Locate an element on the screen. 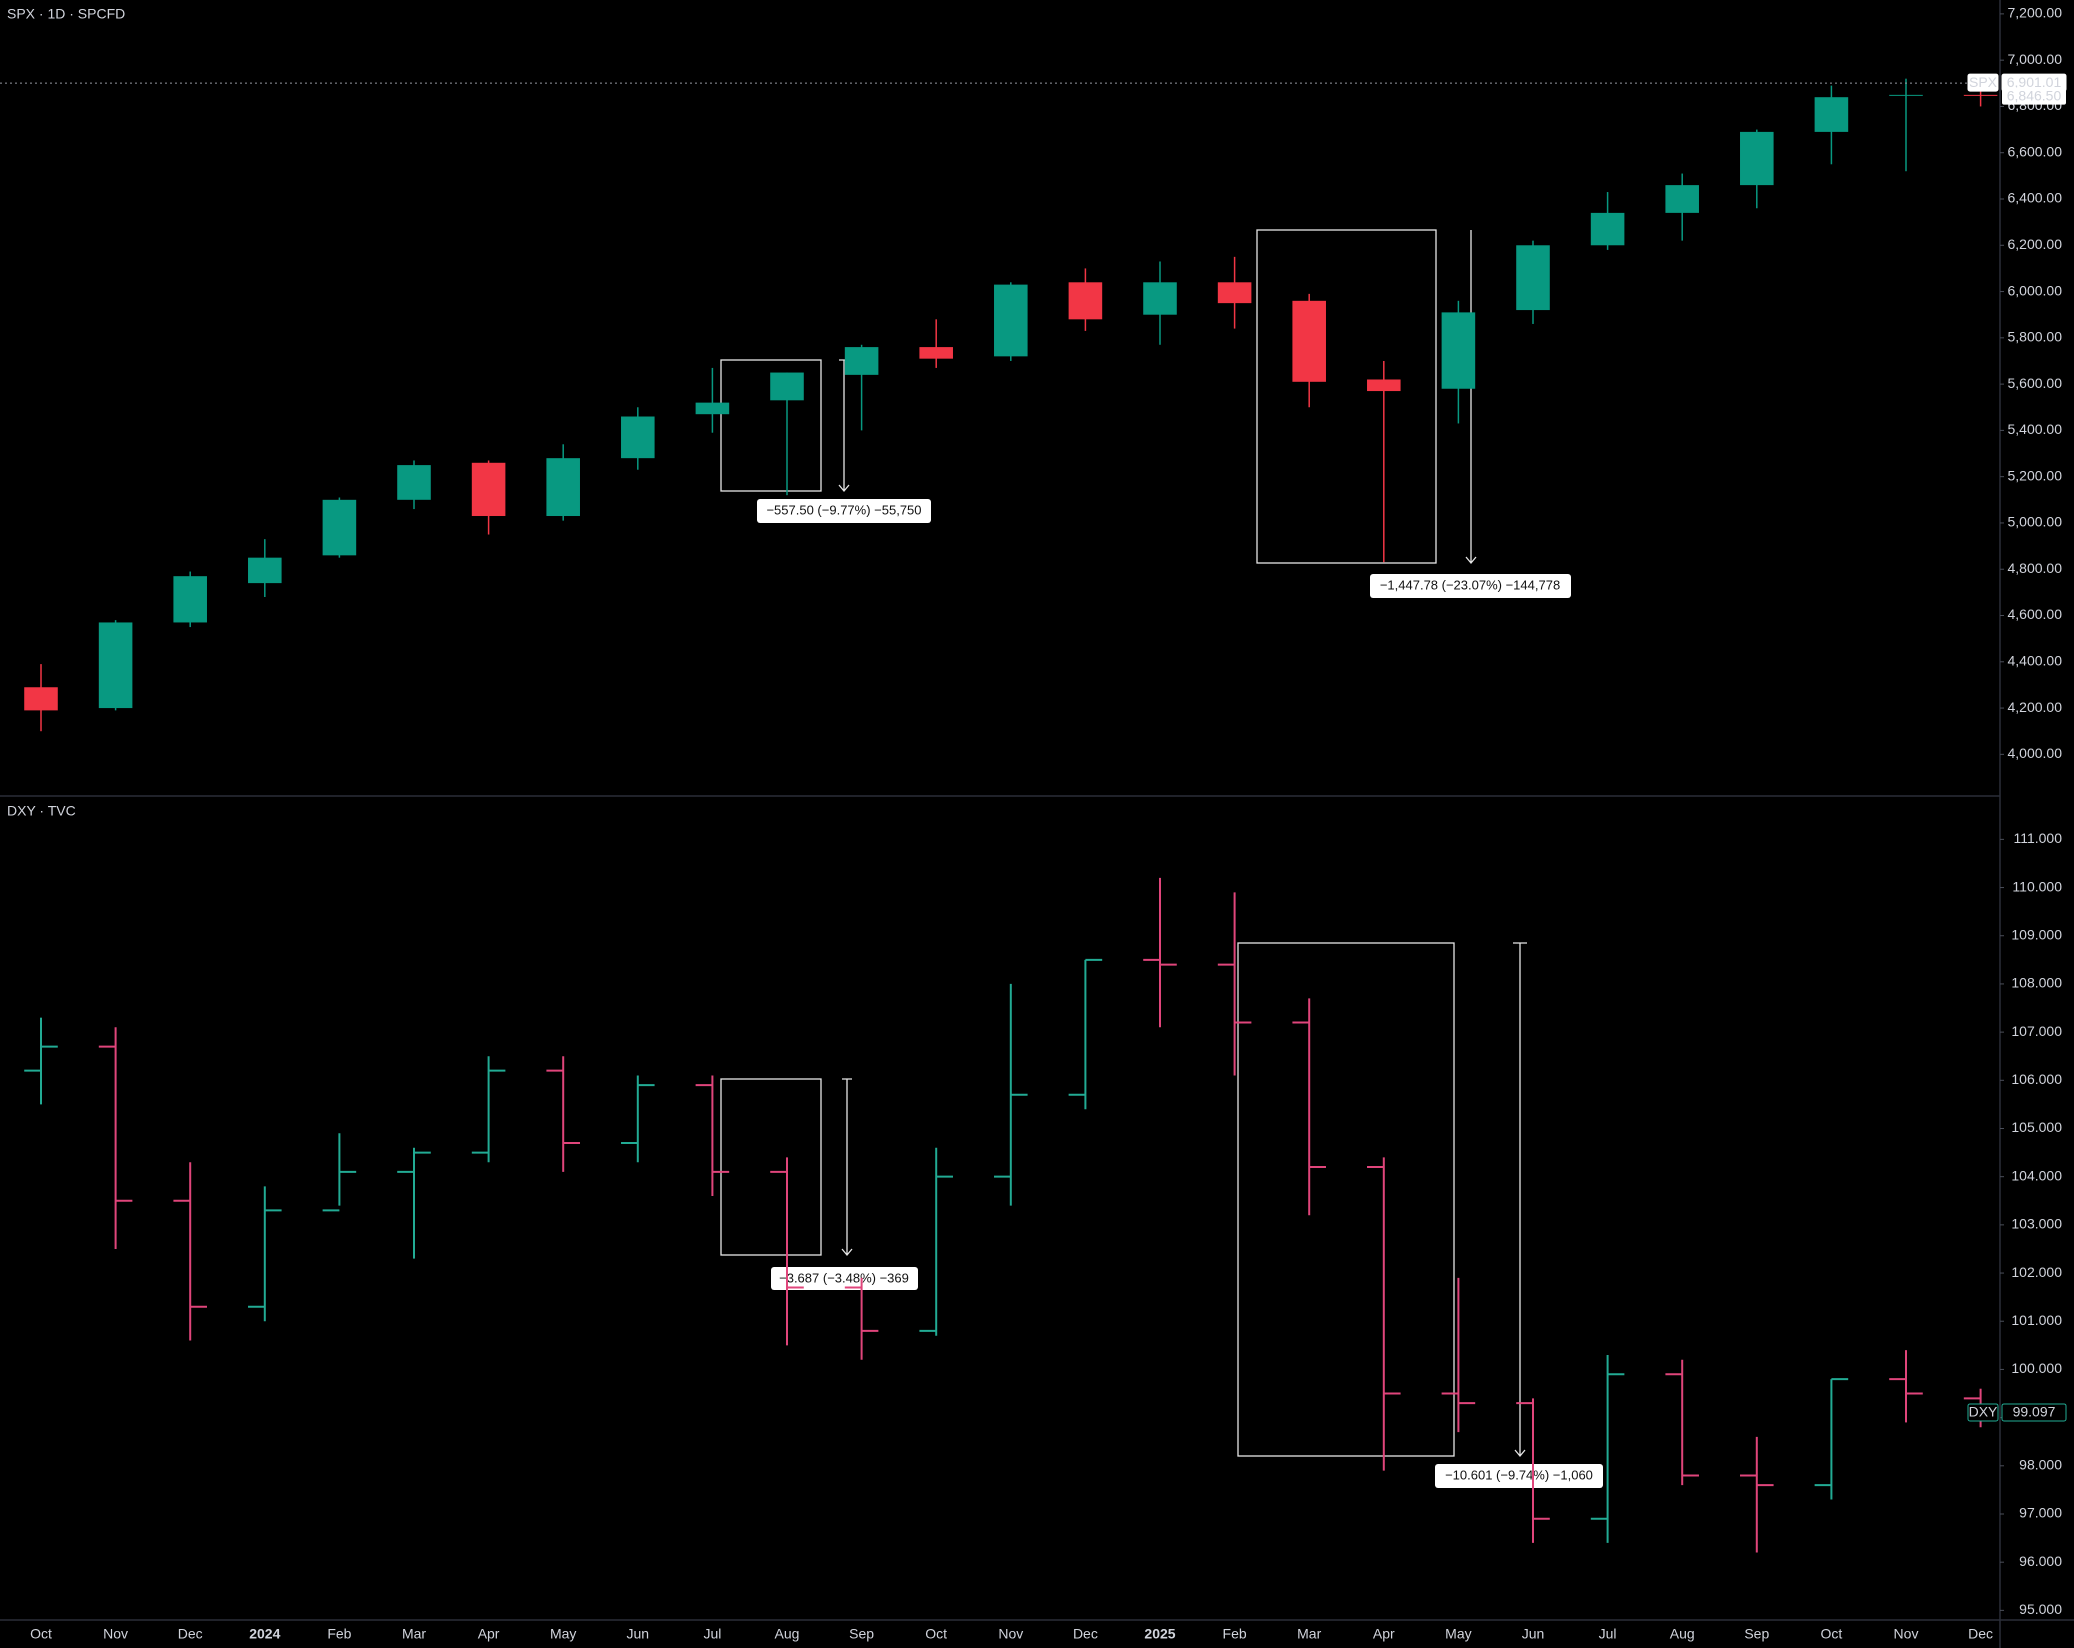  y-tick-label: 109.000 is located at coordinates (2036, 934).